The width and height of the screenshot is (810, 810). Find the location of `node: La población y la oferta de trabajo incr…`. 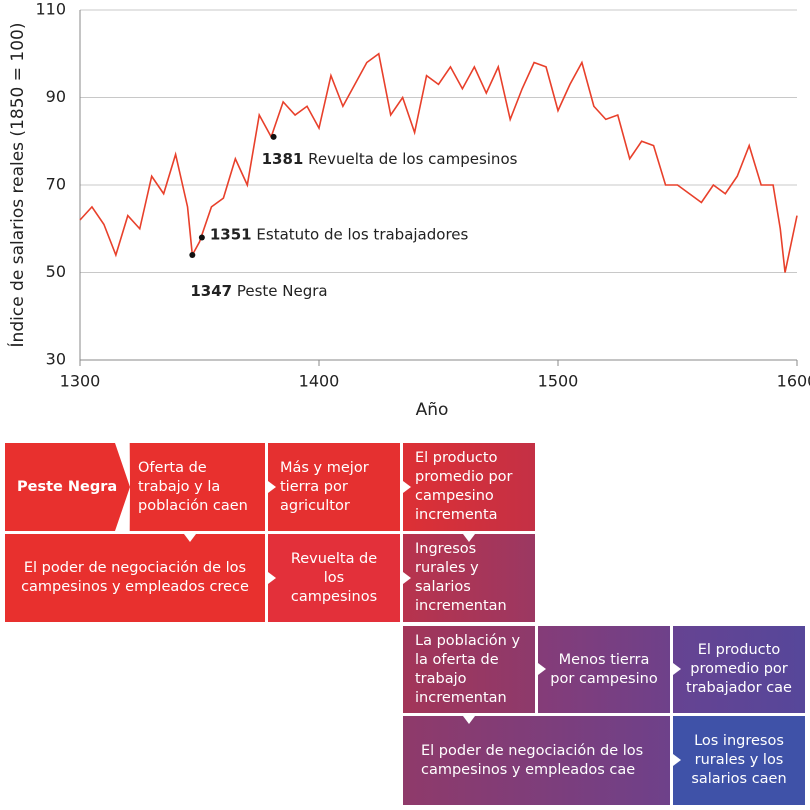

node: La población y la oferta de trabajo incr… is located at coordinates (469, 669).